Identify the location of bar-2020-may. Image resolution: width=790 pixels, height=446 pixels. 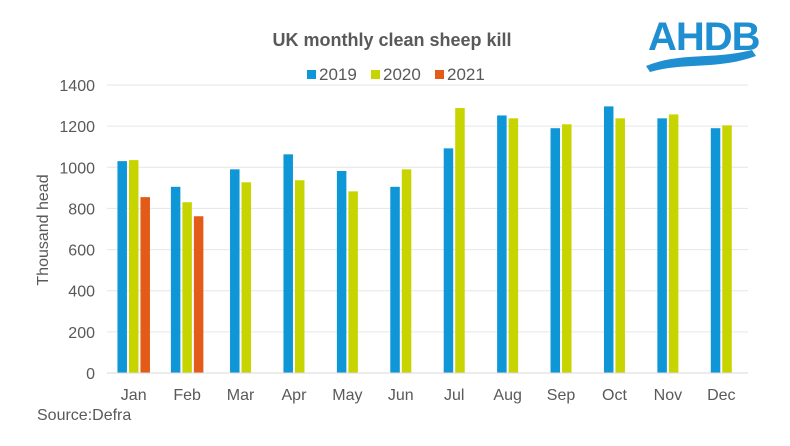
(353, 282).